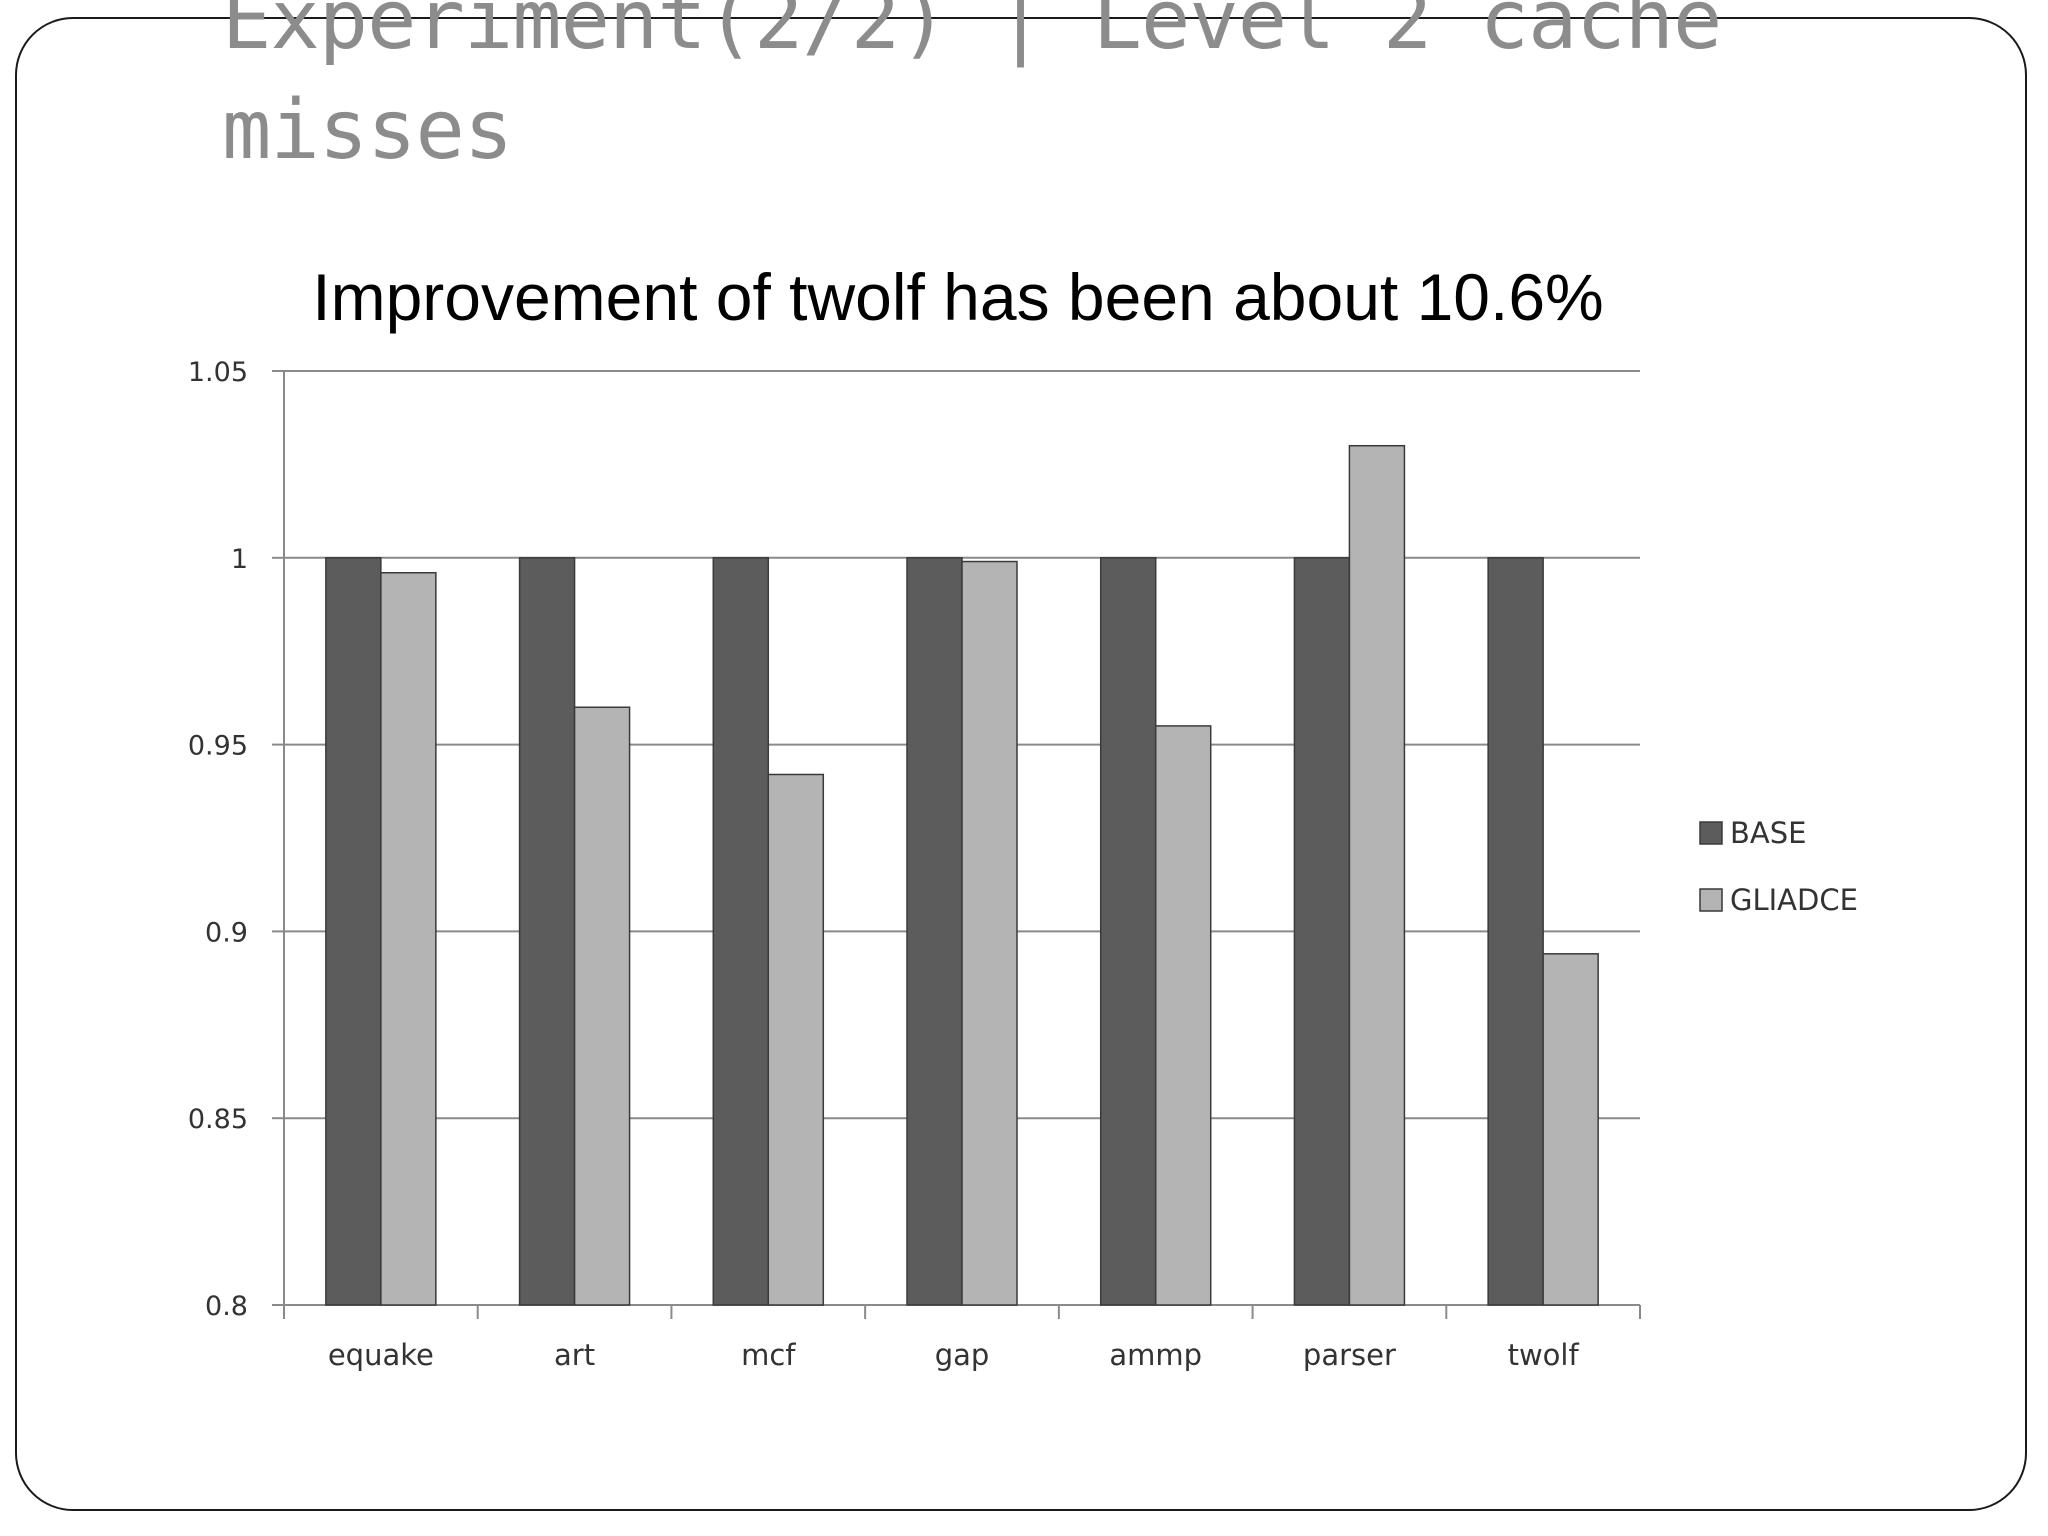 The height and width of the screenshot is (1536, 2048). What do you see at coordinates (1544, 1355) in the screenshot?
I see `x-category-label: twolf` at bounding box center [1544, 1355].